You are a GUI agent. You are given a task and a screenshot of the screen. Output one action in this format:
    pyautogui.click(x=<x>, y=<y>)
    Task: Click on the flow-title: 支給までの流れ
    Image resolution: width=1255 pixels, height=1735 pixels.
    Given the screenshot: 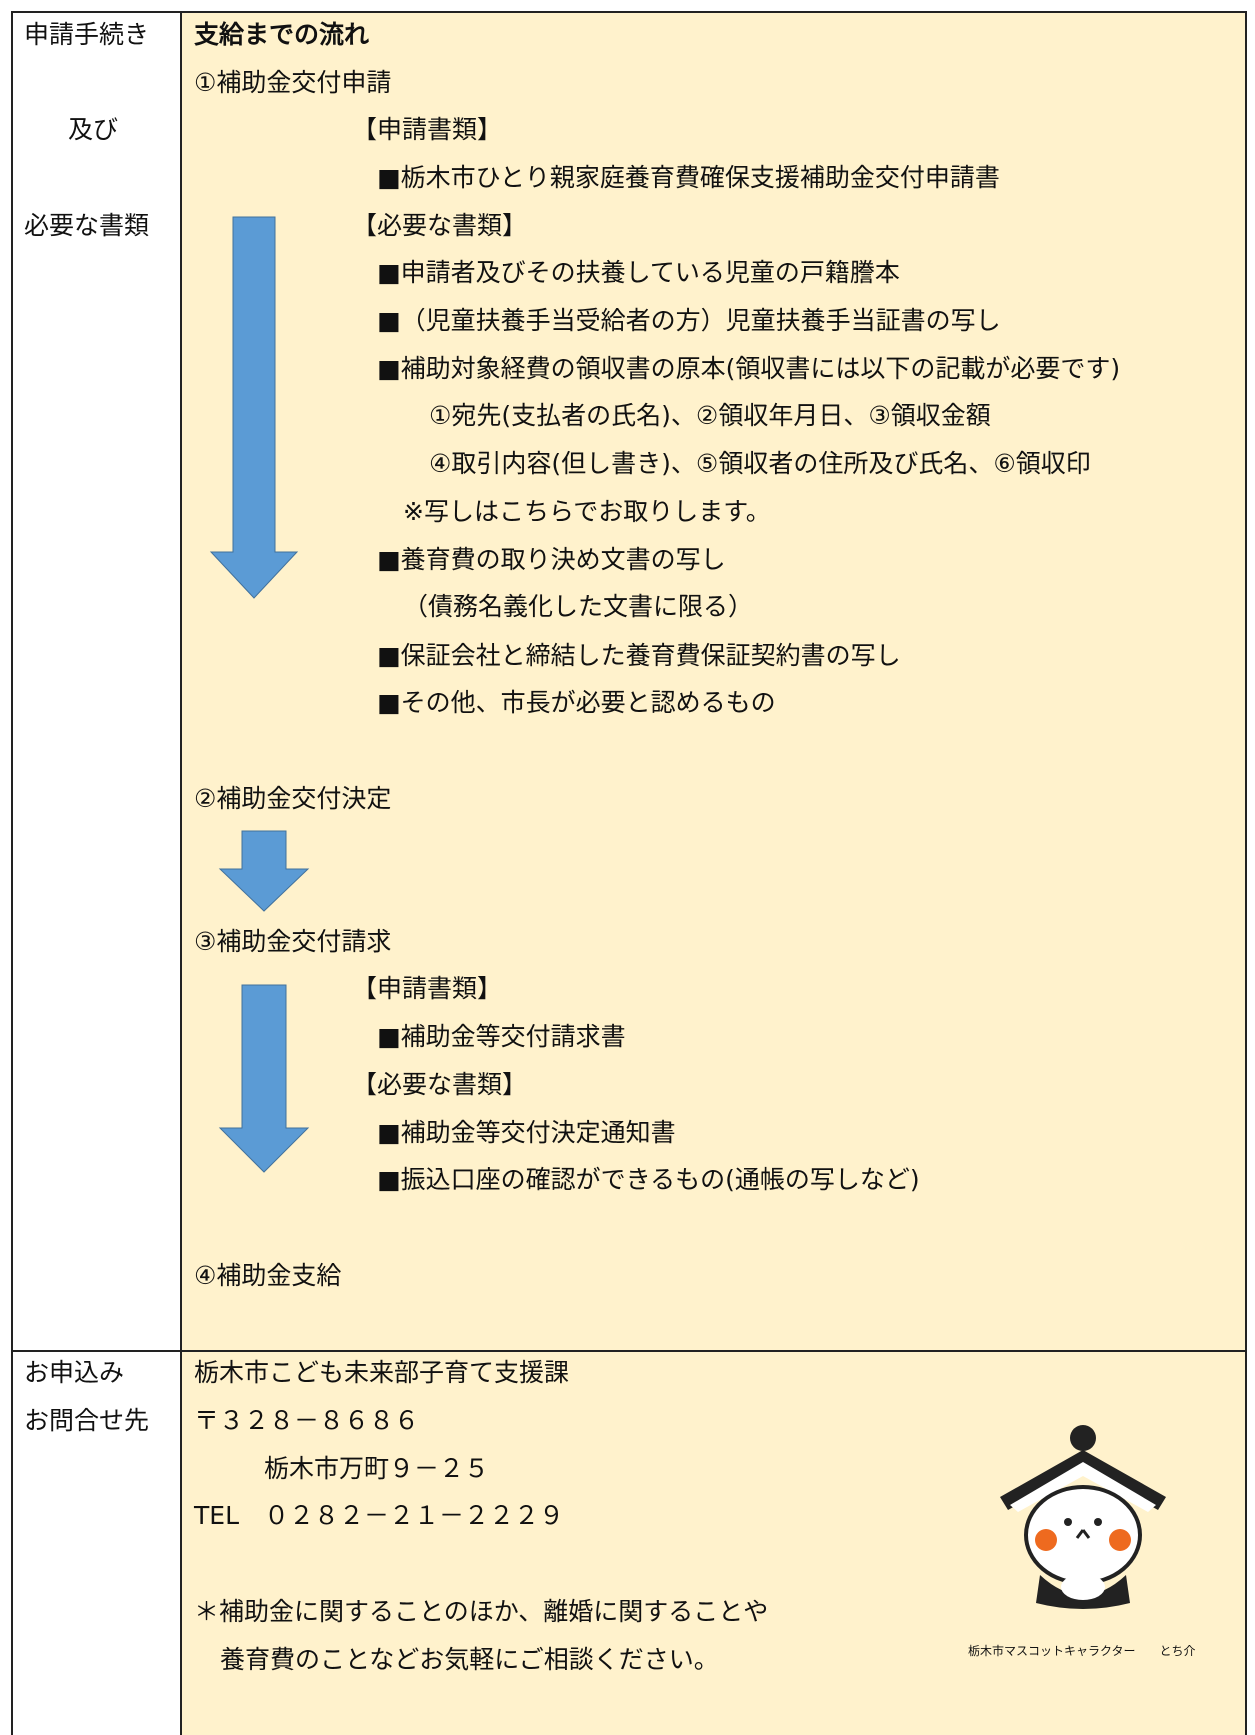 What is the action you would take?
    pyautogui.click(x=282, y=34)
    